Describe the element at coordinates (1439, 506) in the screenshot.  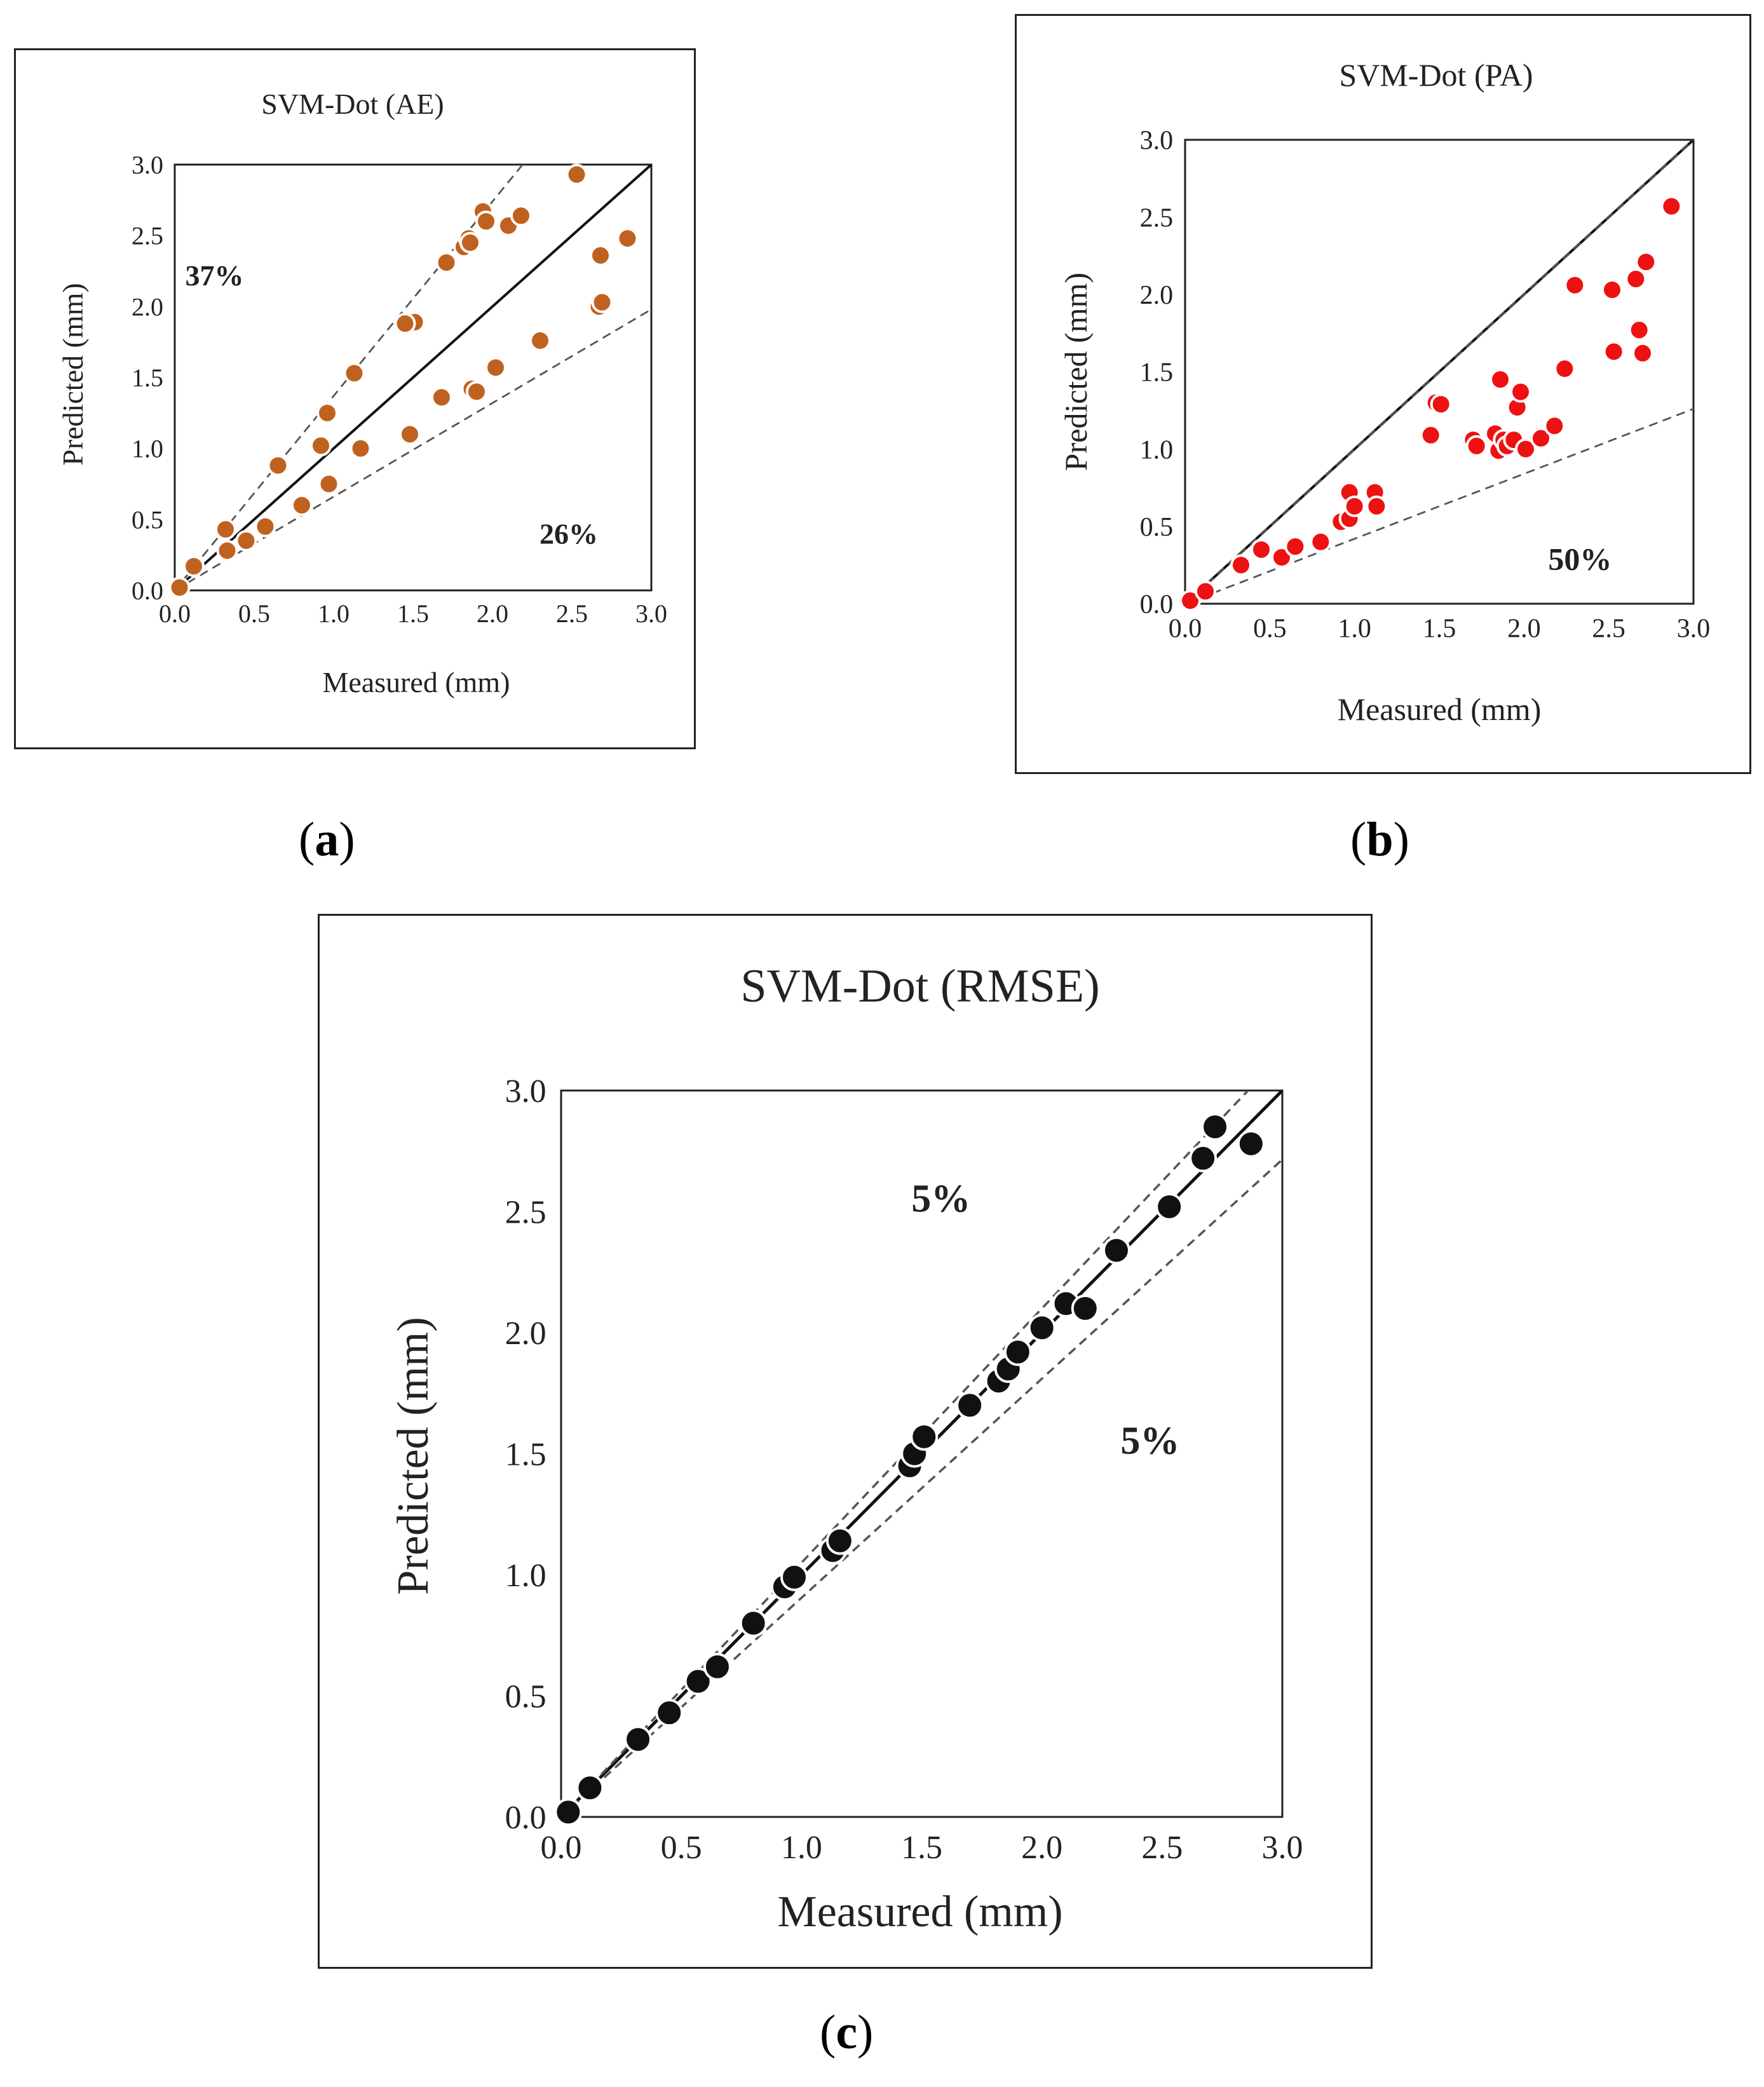
I see `lower-bound-line` at that location.